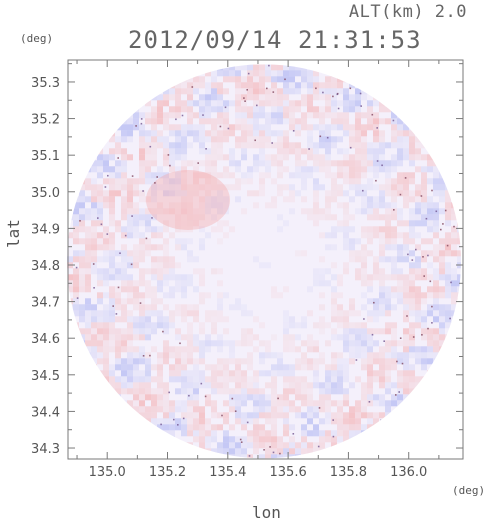  I want to click on y-tick-label: 35.1, so click(45, 156).